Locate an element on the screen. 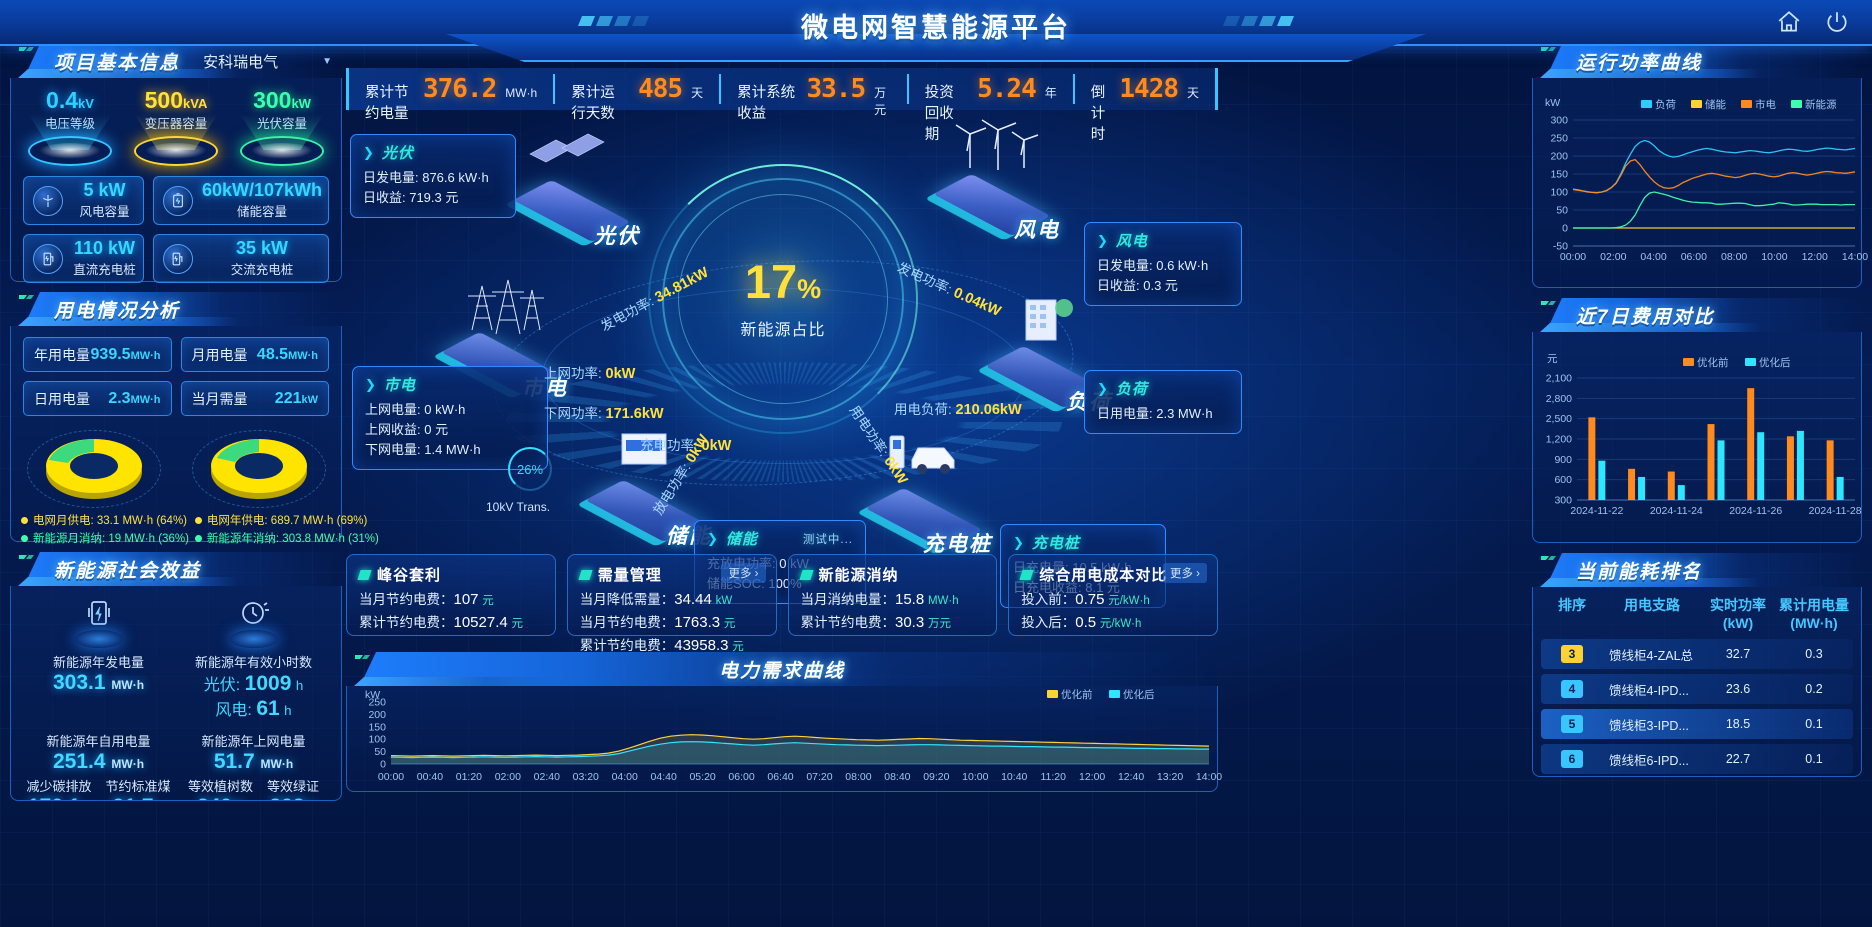 The height and width of the screenshot is (927, 1872). svg-text: 08:00 is located at coordinates (1734, 257).